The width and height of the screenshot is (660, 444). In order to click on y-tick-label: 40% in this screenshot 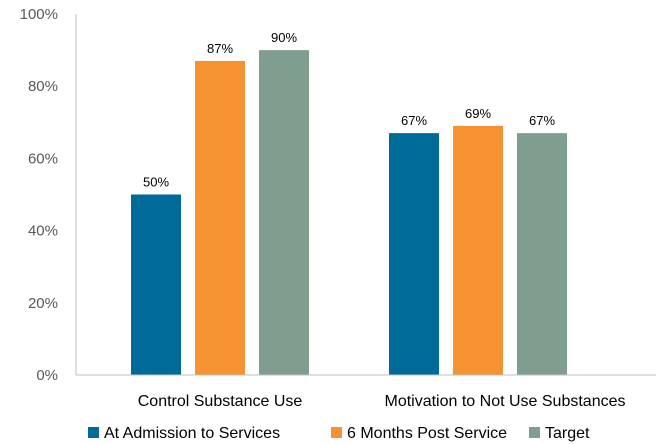, I will do `click(43, 231)`.